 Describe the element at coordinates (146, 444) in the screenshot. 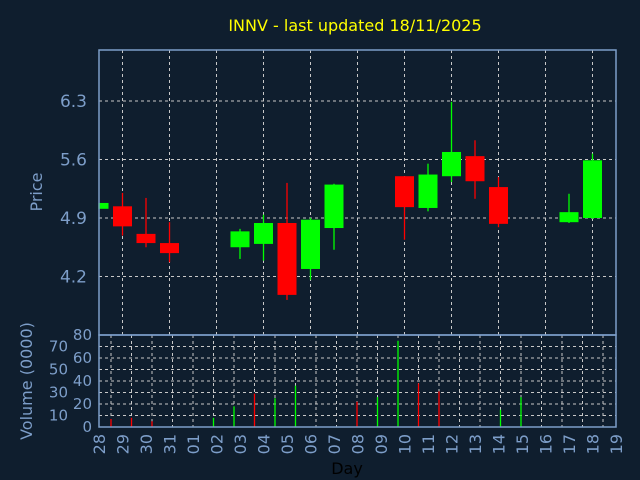

I see `day-tick-label: 30` at that location.